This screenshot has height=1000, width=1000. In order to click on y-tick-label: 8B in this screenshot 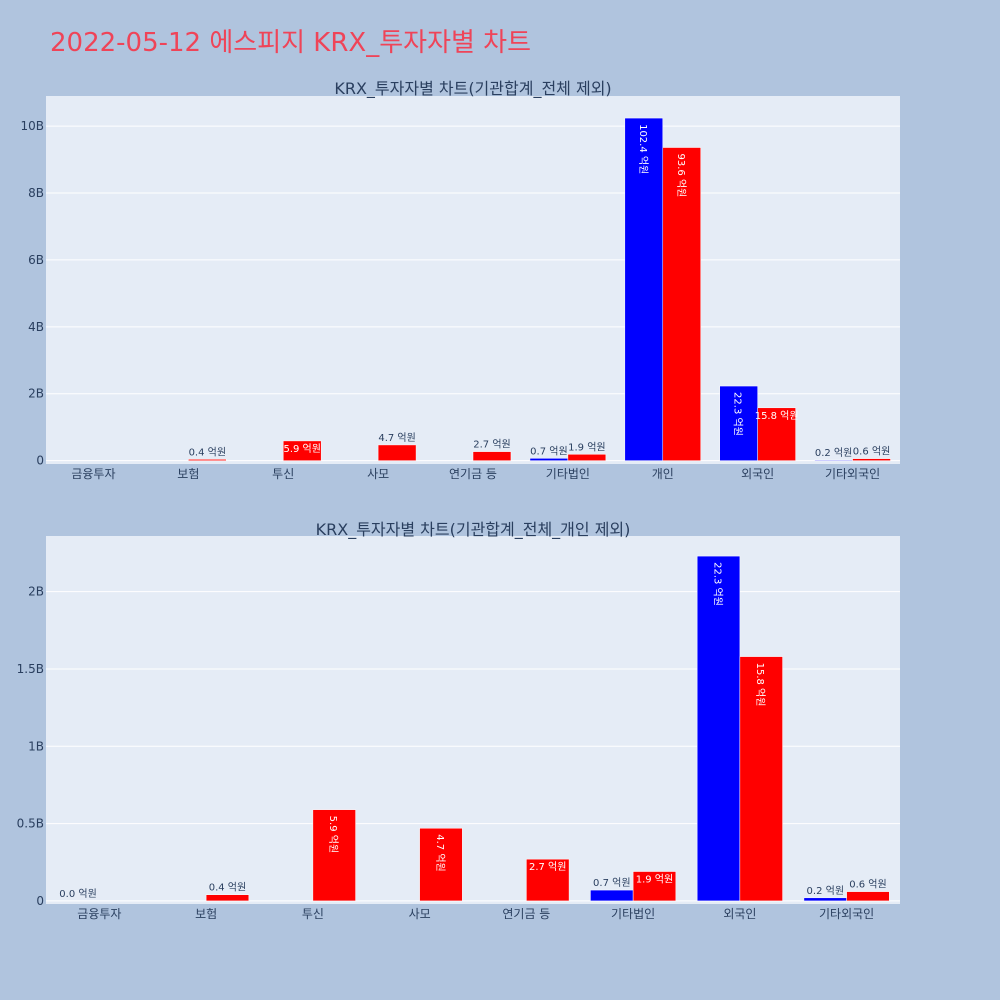, I will do `click(36, 193)`.